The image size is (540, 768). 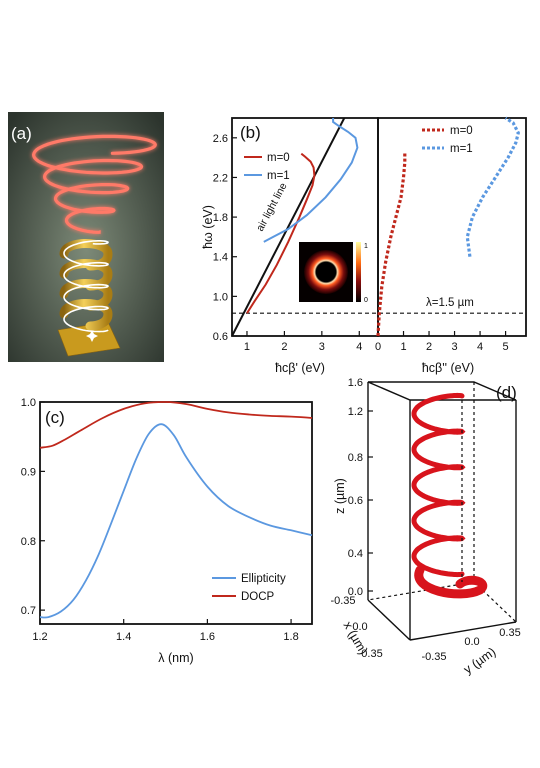 I want to click on panel-d-3d-helix, so click(x=449, y=495).